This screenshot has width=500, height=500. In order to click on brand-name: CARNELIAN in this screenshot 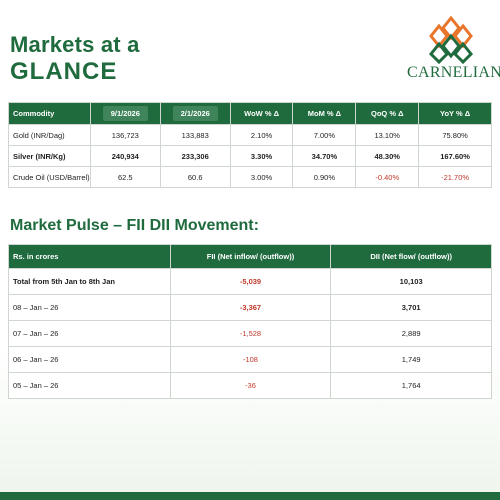, I will do `click(453, 72)`.